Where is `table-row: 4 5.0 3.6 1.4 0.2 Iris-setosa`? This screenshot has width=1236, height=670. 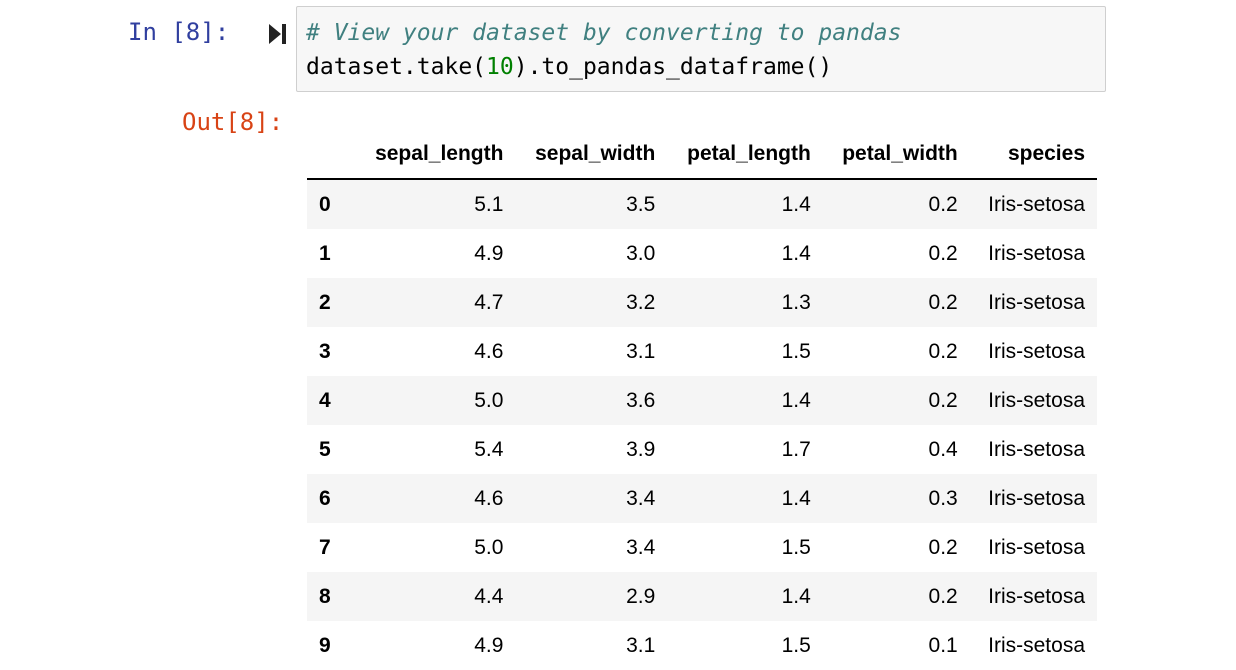 table-row: 4 5.0 3.6 1.4 0.2 Iris-setosa is located at coordinates (702, 400).